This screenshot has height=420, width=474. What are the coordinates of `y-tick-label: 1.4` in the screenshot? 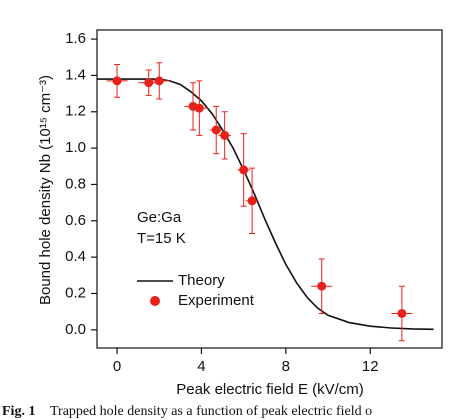 It's located at (75, 74).